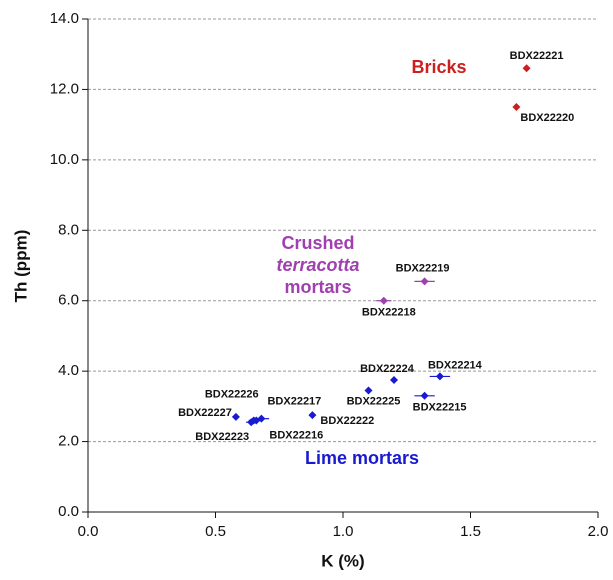  Describe the element at coordinates (347, 421) in the screenshot. I see `point-label: BDX22222` at that location.